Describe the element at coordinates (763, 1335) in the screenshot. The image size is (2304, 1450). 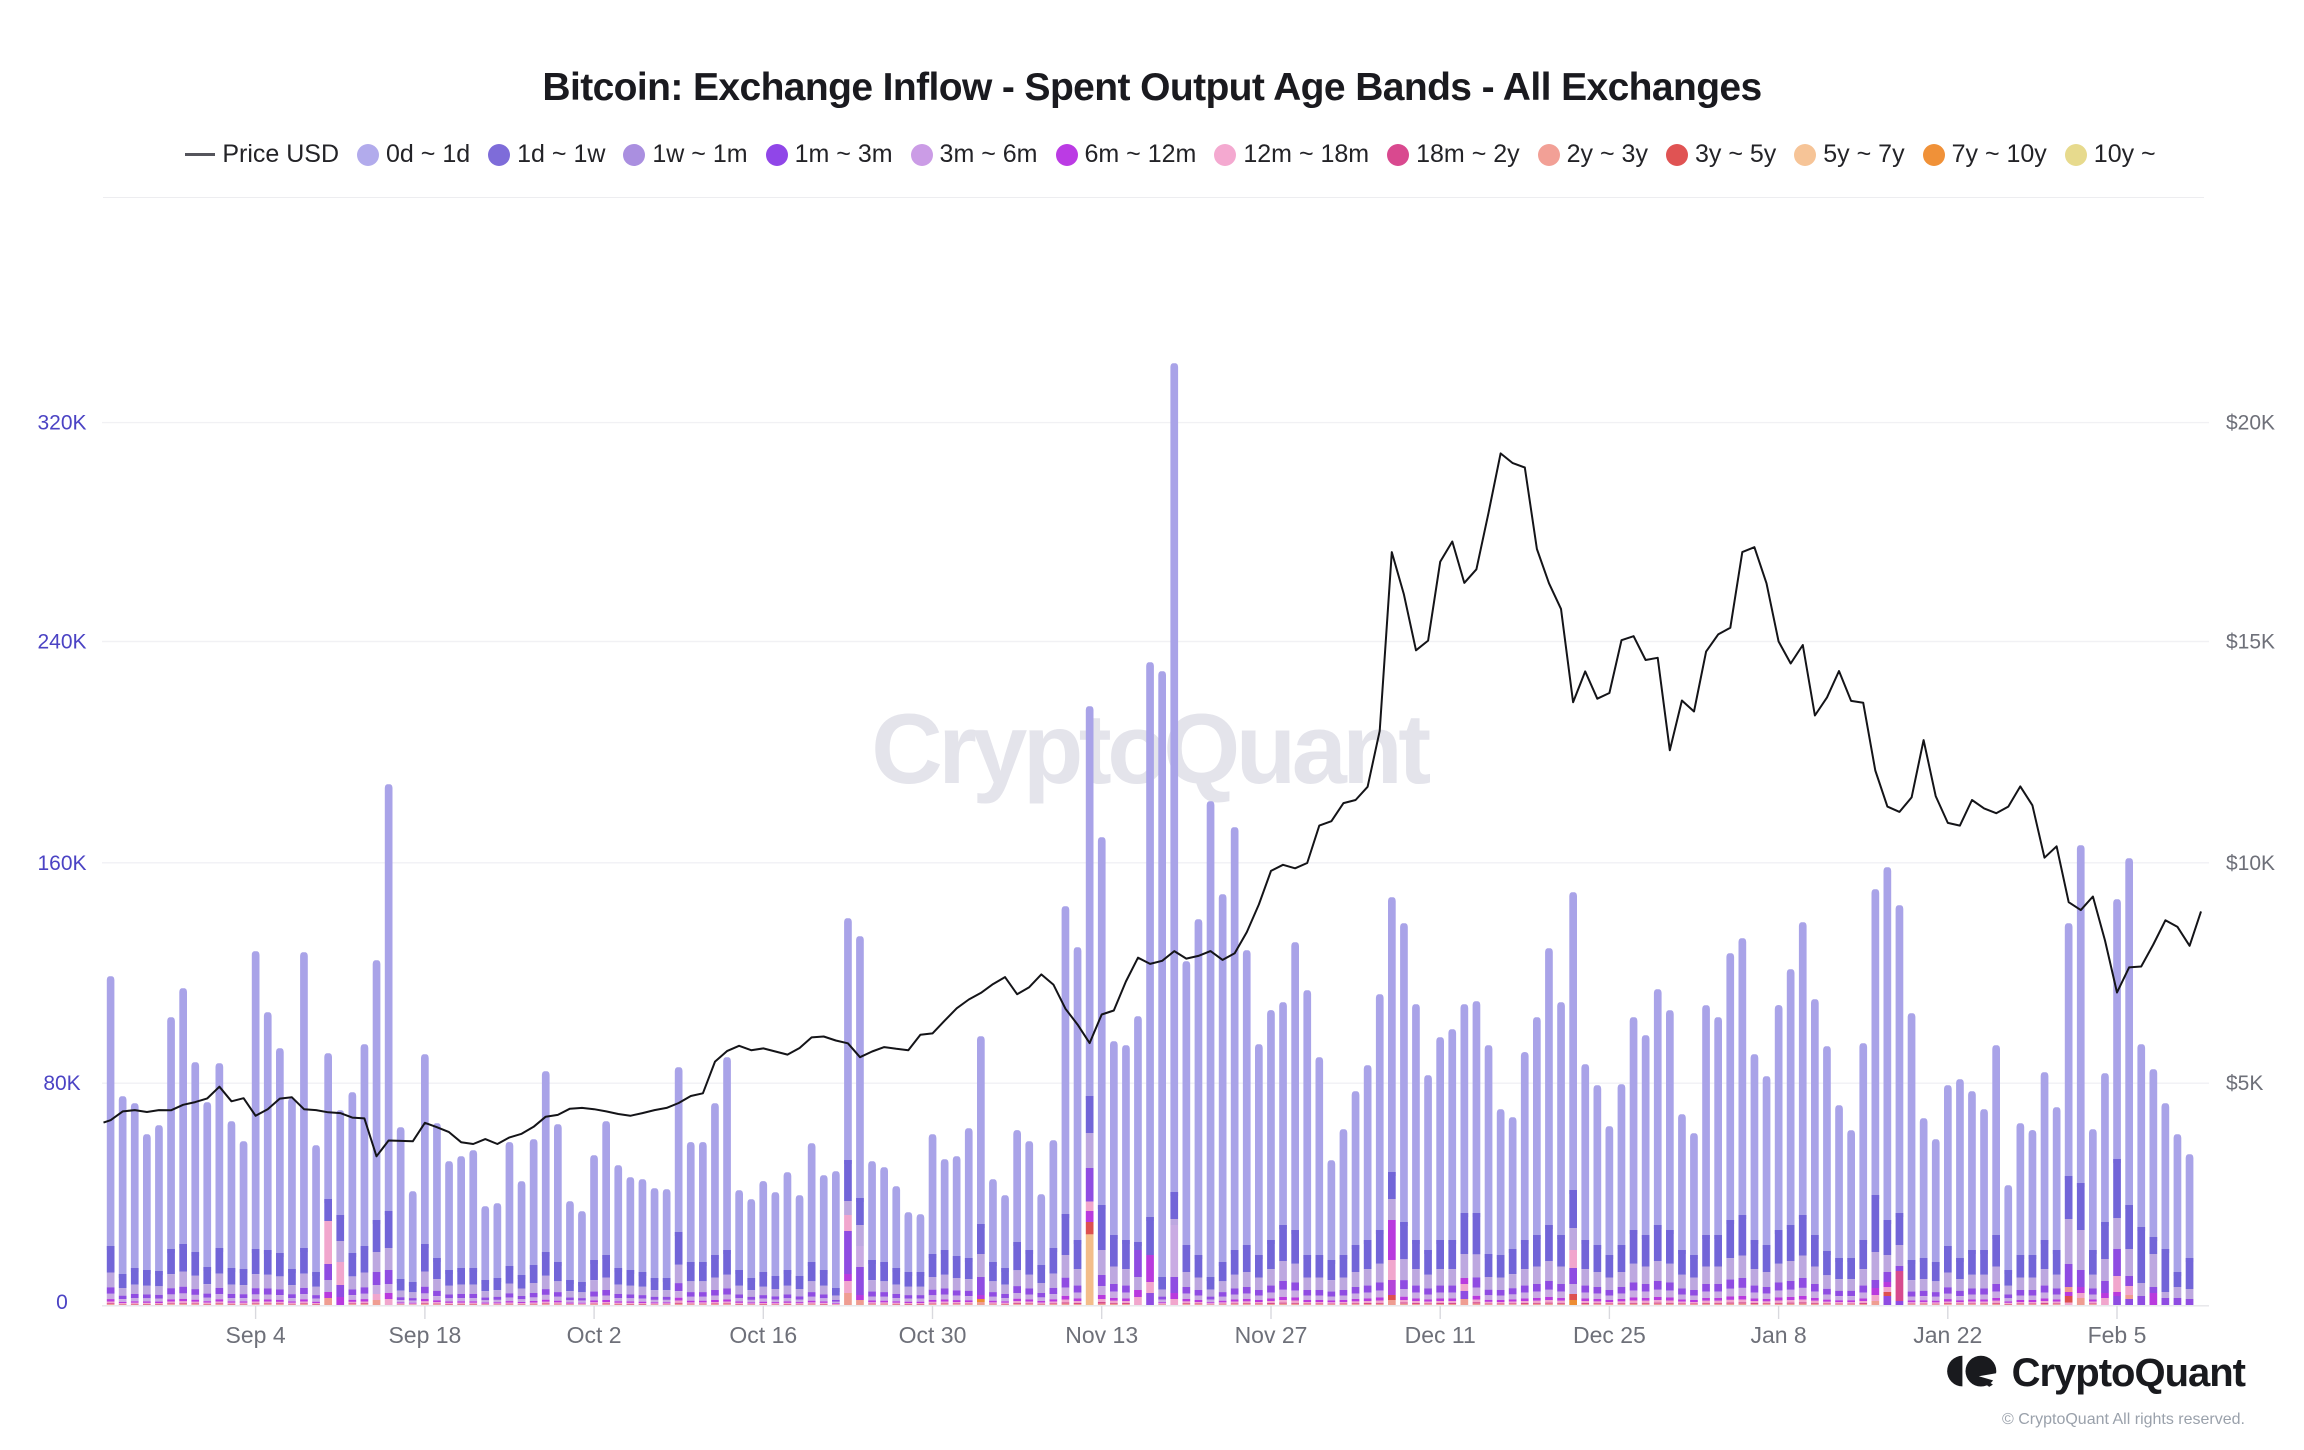
I see `svg-text: Oct 16` at that location.